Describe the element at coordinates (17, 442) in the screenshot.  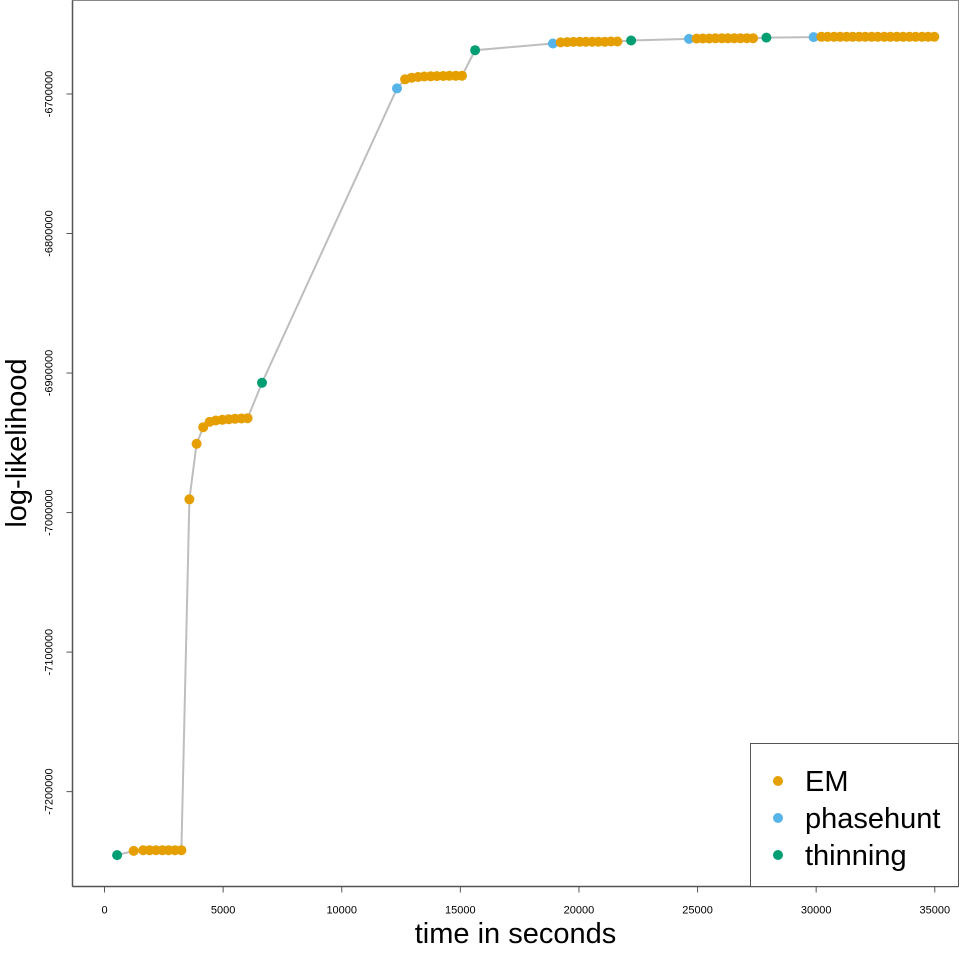
I see `y-axis-title: log-likelihood` at that location.